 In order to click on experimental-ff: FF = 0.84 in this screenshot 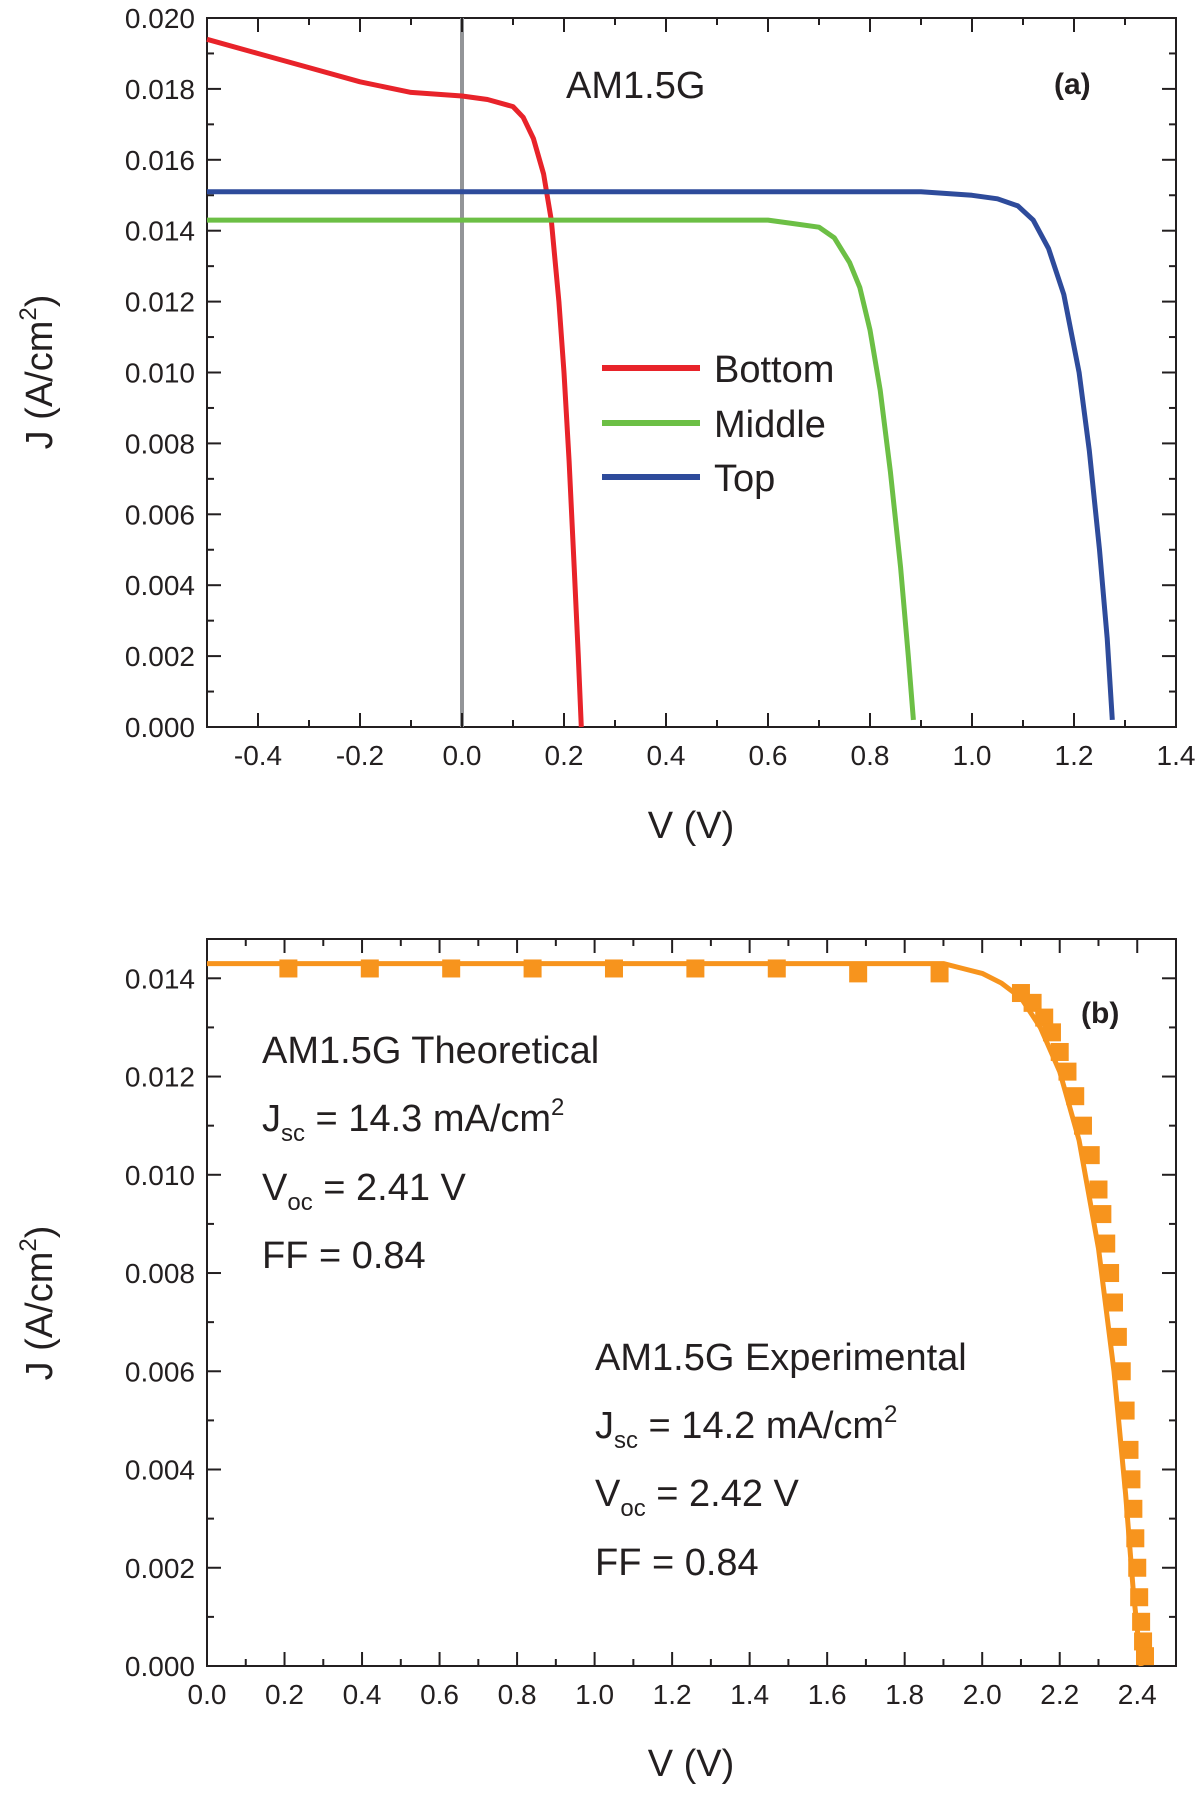, I will do `click(677, 1563)`.